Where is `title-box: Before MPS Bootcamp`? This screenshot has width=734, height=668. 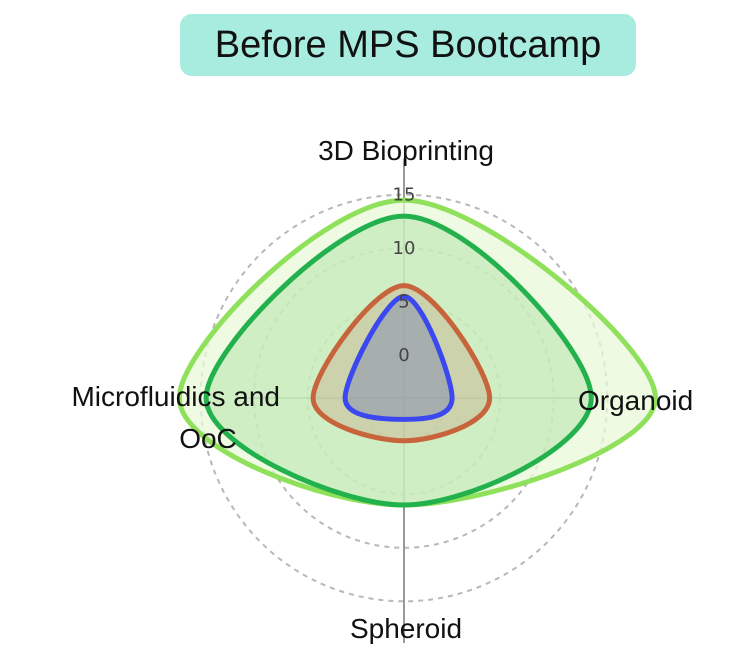 title-box: Before MPS Bootcamp is located at coordinates (408, 45).